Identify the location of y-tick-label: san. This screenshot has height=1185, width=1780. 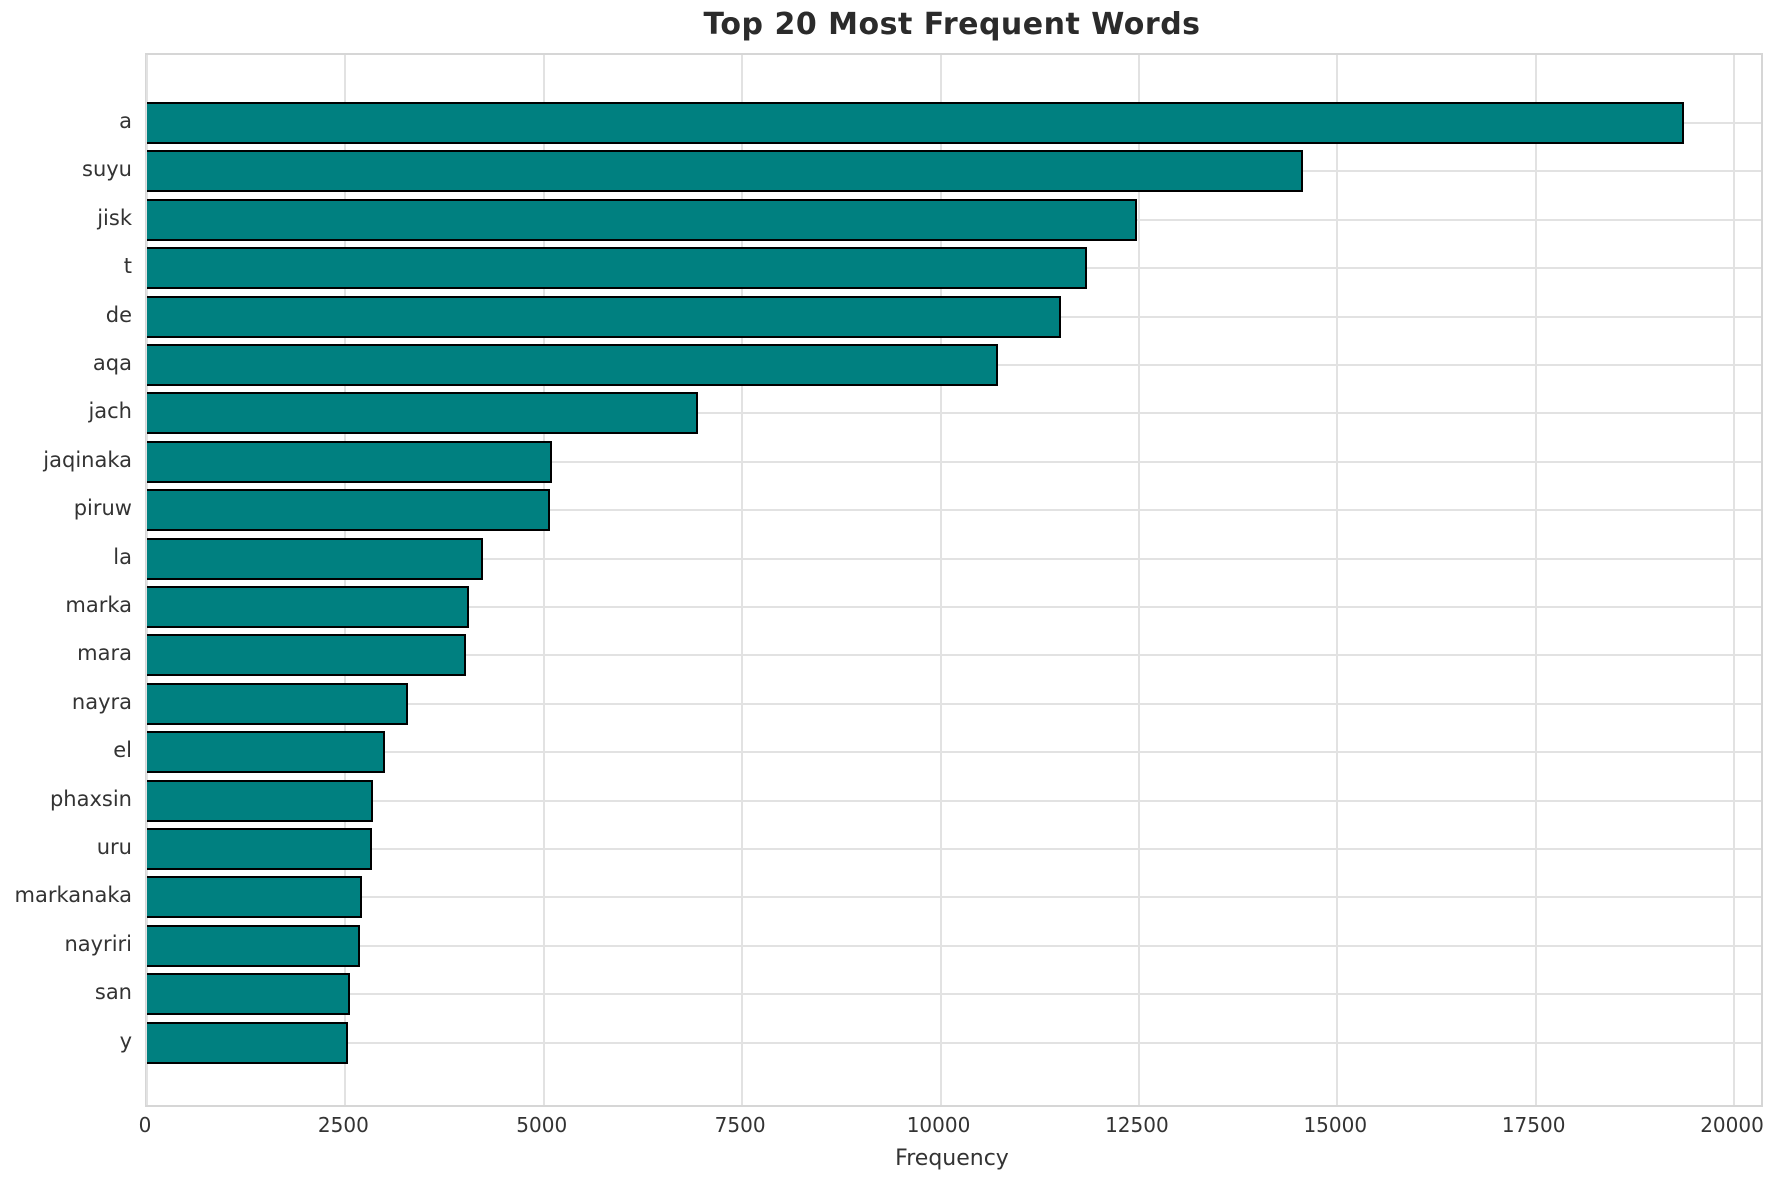
(113, 992).